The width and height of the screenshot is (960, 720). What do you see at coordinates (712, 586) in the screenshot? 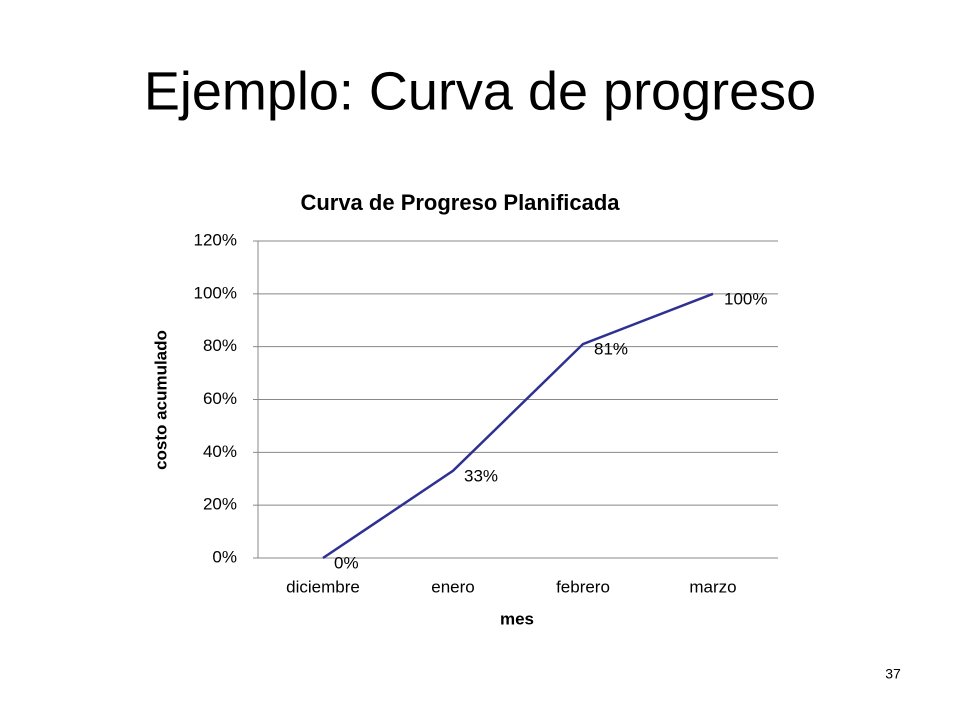
I see `x-tick-label: marzo` at bounding box center [712, 586].